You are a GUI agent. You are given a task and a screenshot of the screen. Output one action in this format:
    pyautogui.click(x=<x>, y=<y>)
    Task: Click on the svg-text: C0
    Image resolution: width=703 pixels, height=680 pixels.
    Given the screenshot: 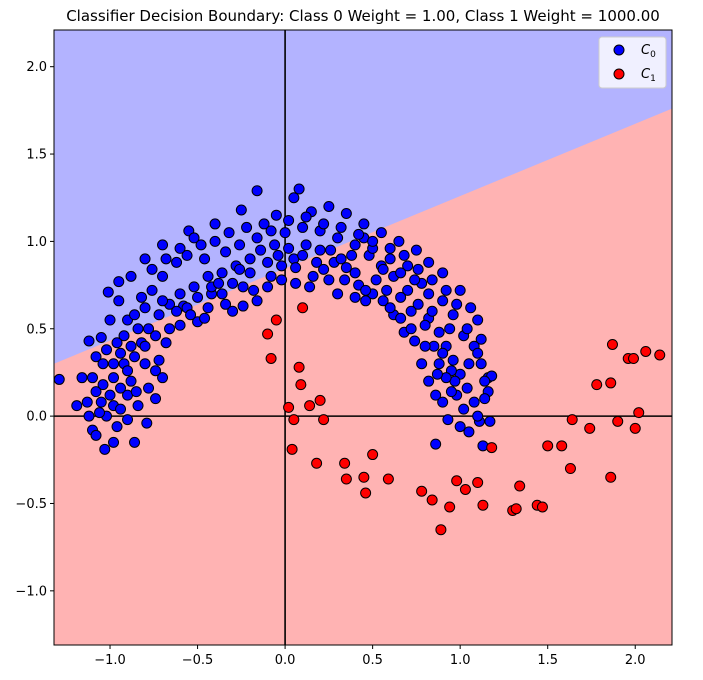 What is the action you would take?
    pyautogui.click(x=648, y=51)
    